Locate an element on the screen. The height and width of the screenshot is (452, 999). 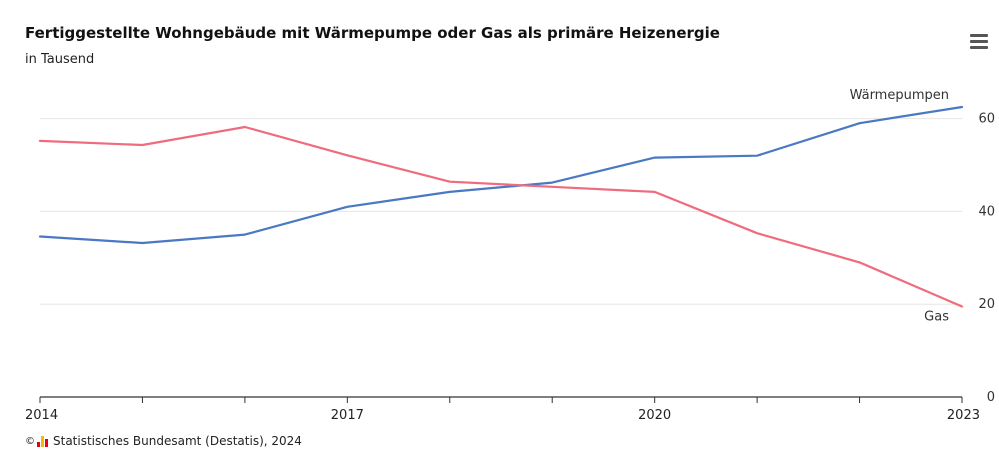
y-tick-label: 60 is located at coordinates (986, 119).